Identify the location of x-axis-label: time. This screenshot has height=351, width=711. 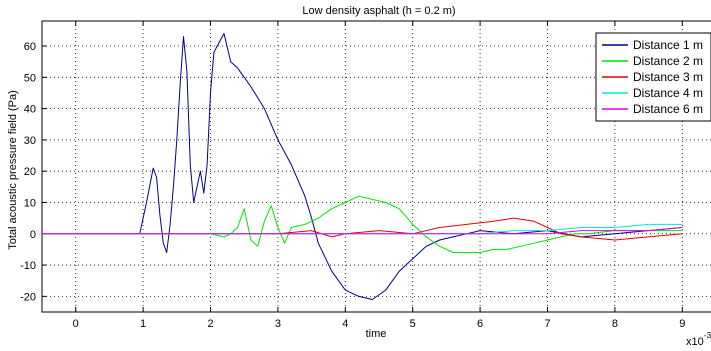
(376, 334).